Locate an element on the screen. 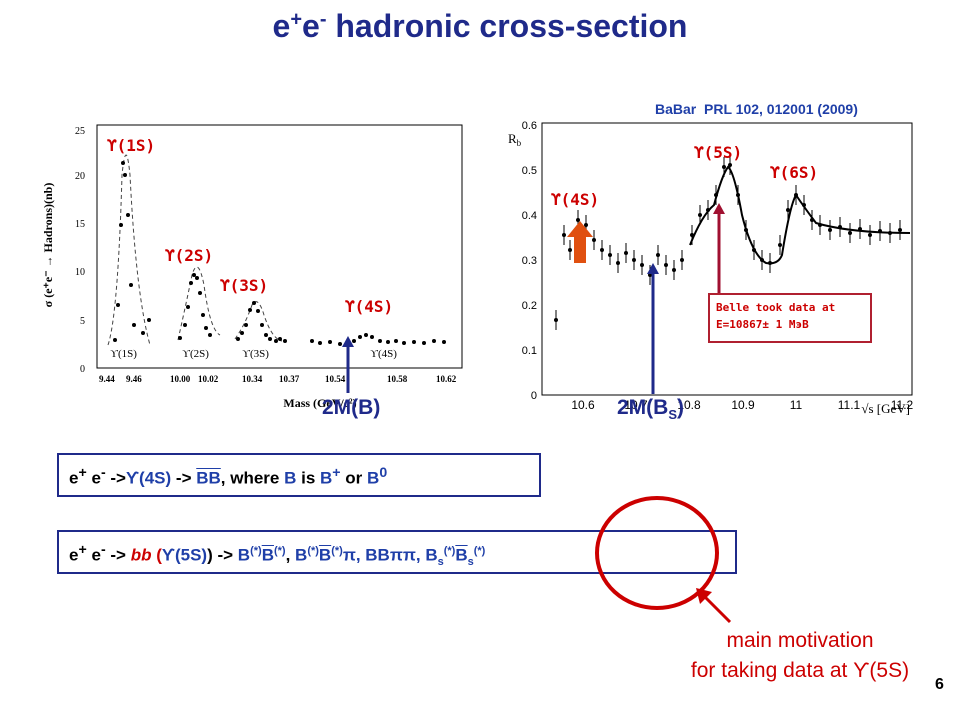  right-ytick: 0.3 is located at coordinates (529, 261).